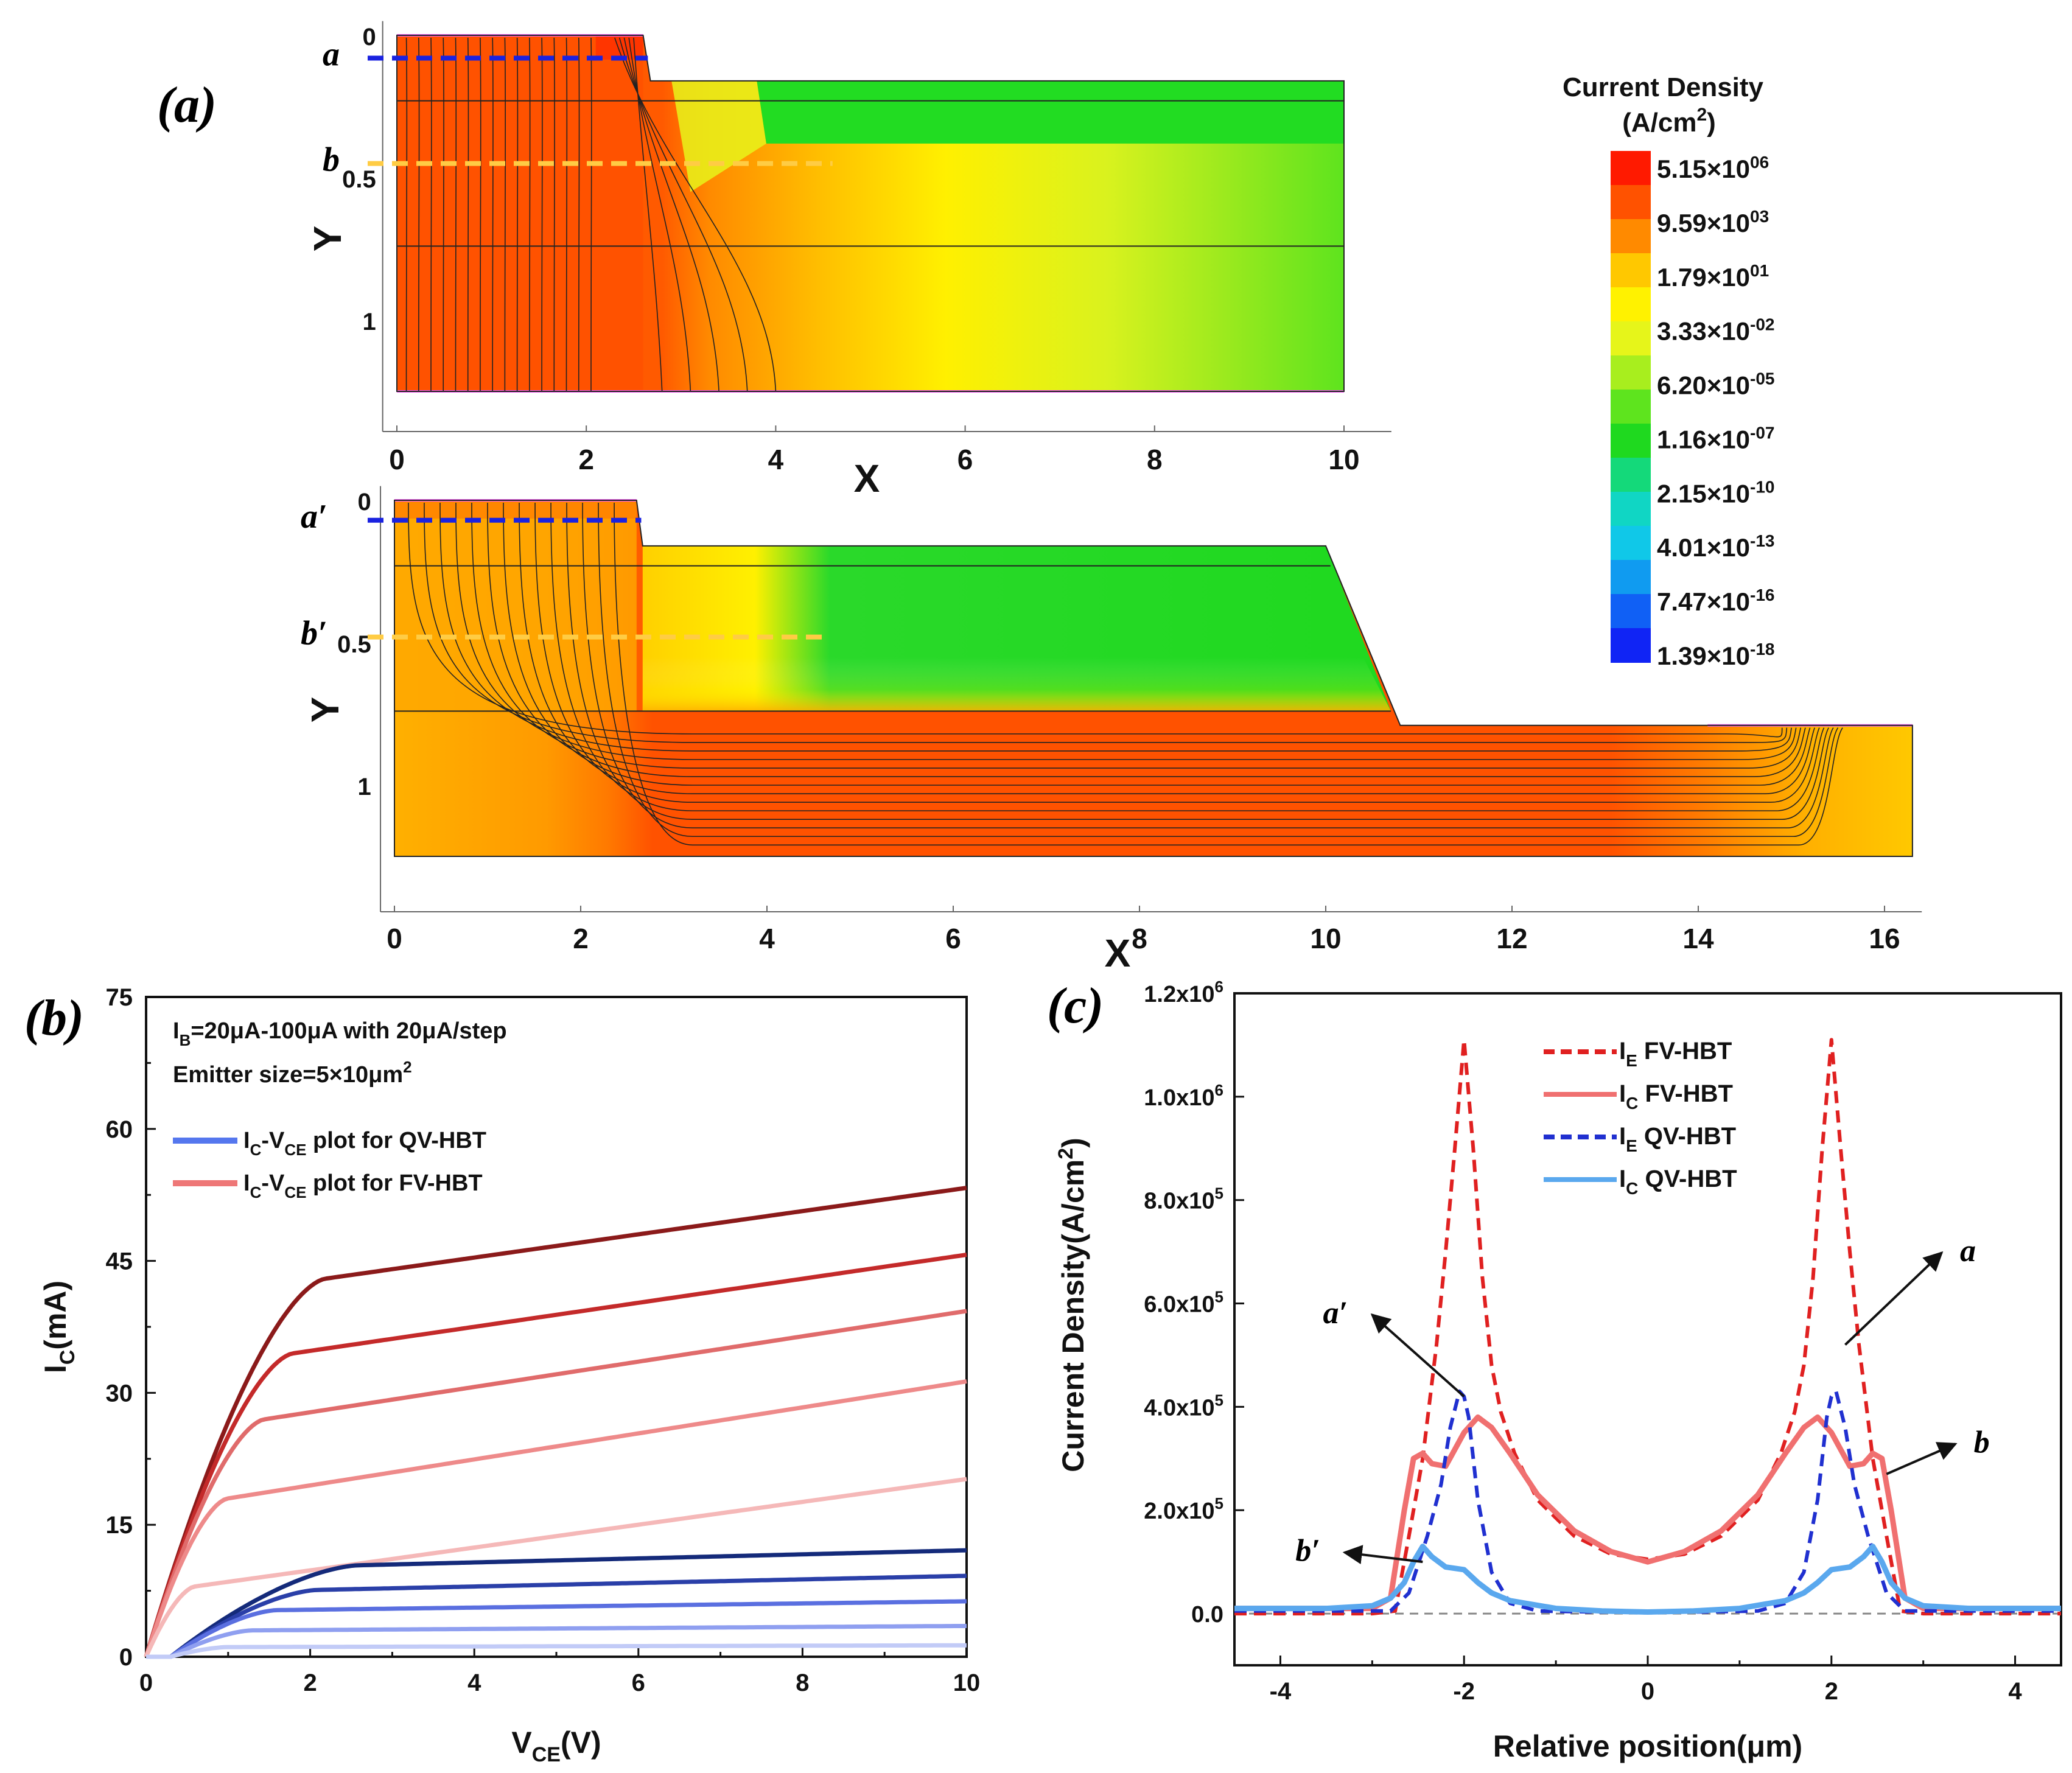 The height and width of the screenshot is (1773, 2072). I want to click on panel-b-y-tick-label: 60, so click(119, 1129).